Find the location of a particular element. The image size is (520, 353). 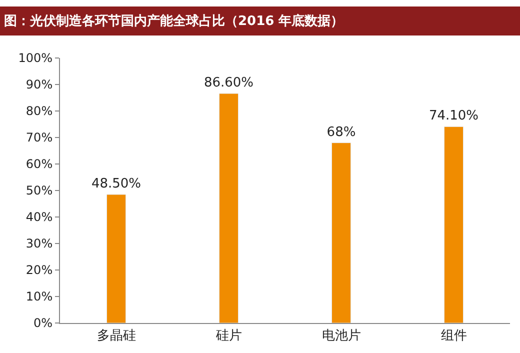

data-label: 74.10% is located at coordinates (453, 116).